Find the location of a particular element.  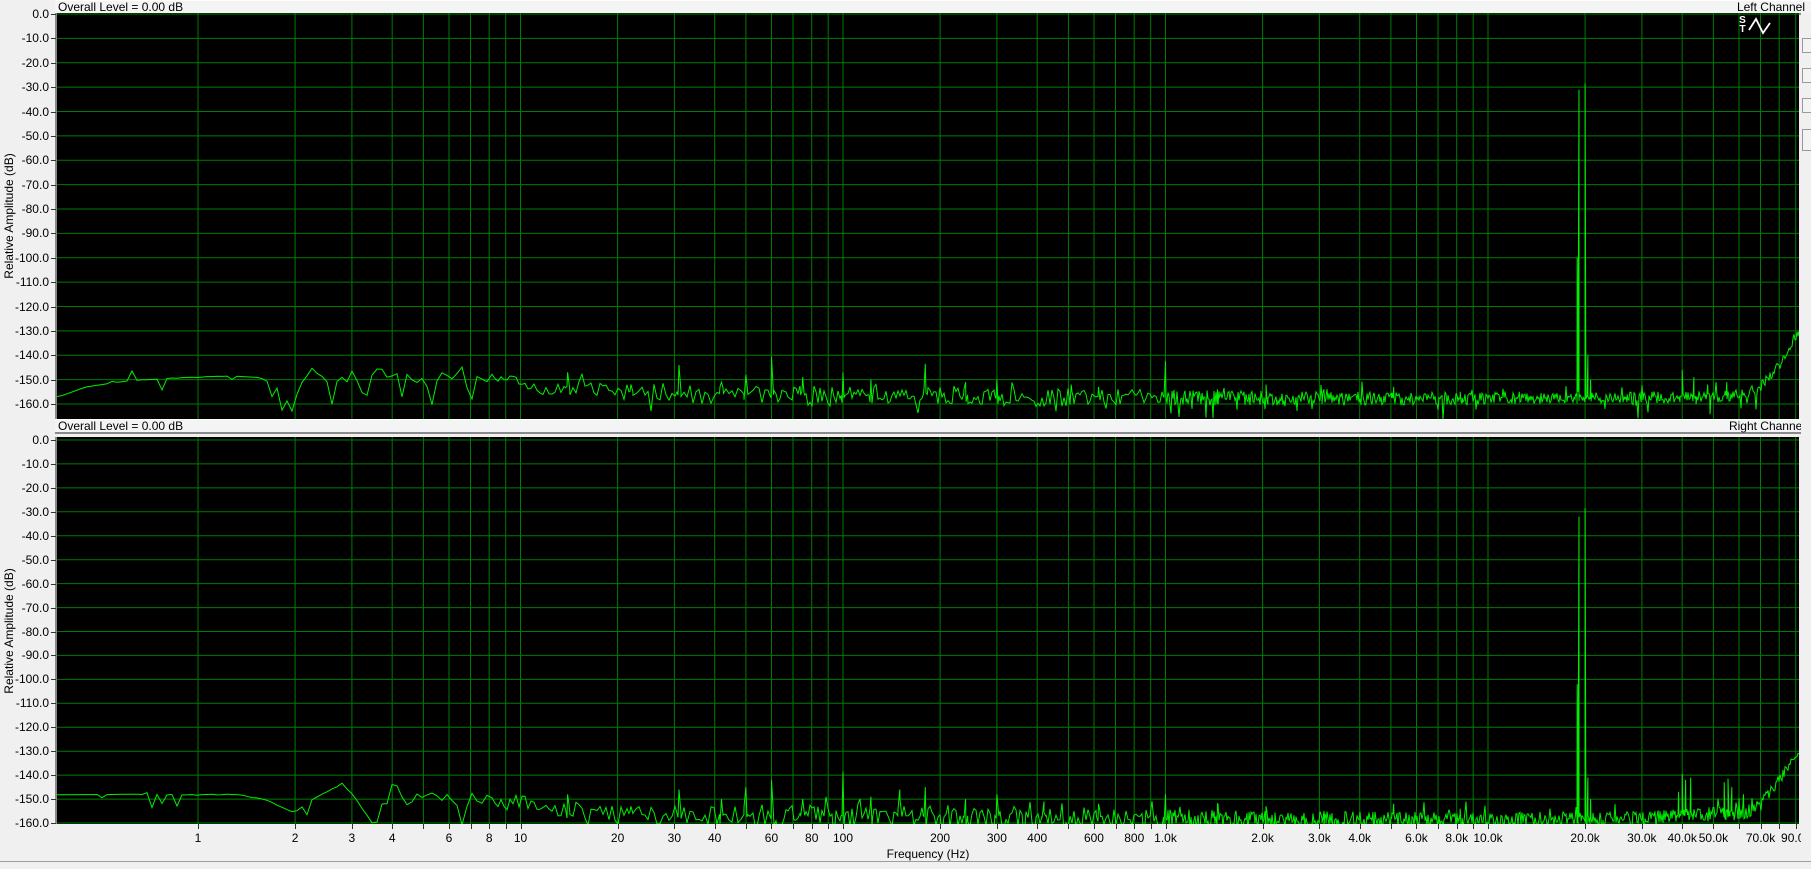

x-tick-label: 1 is located at coordinates (198, 838).